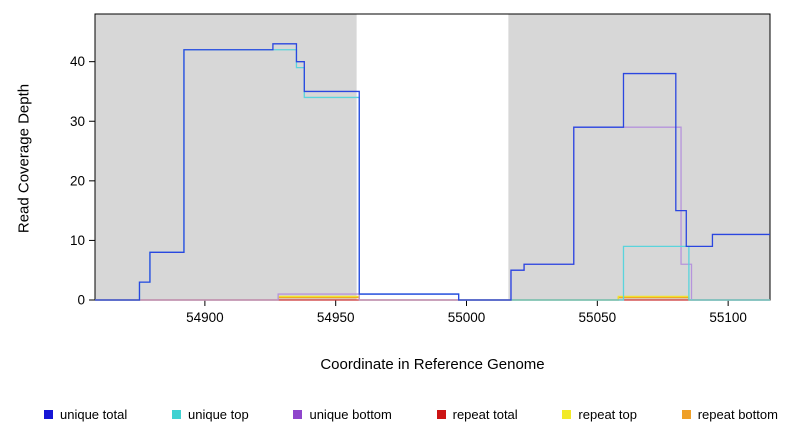 Image resolution: width=792 pixels, height=432 pixels. I want to click on legend-label: repeat top, so click(607, 414).